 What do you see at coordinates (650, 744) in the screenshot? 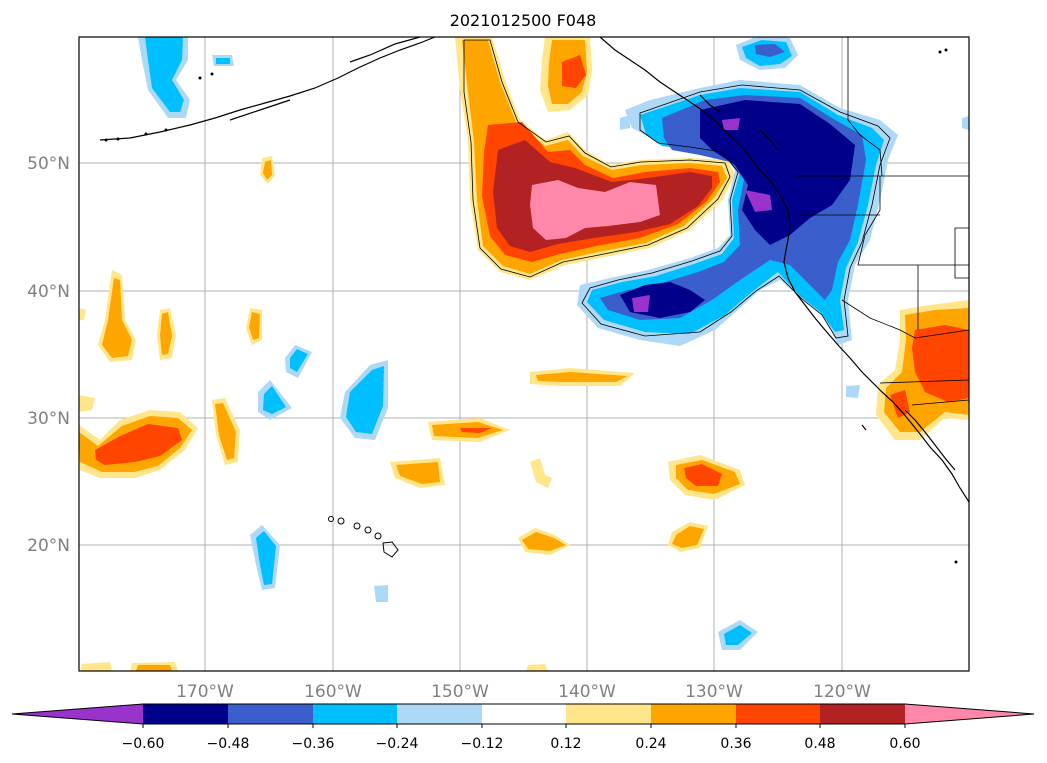
I see `colorbar-tick-label: 0.24` at bounding box center [650, 744].